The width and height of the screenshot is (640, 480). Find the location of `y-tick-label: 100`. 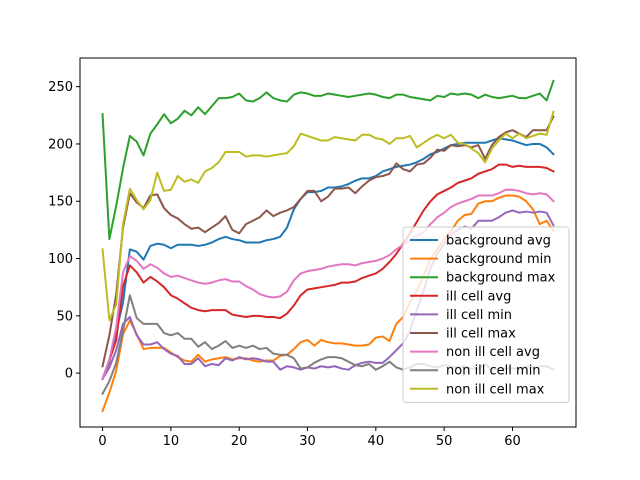

y-tick-label: 100 is located at coordinates (60, 259).